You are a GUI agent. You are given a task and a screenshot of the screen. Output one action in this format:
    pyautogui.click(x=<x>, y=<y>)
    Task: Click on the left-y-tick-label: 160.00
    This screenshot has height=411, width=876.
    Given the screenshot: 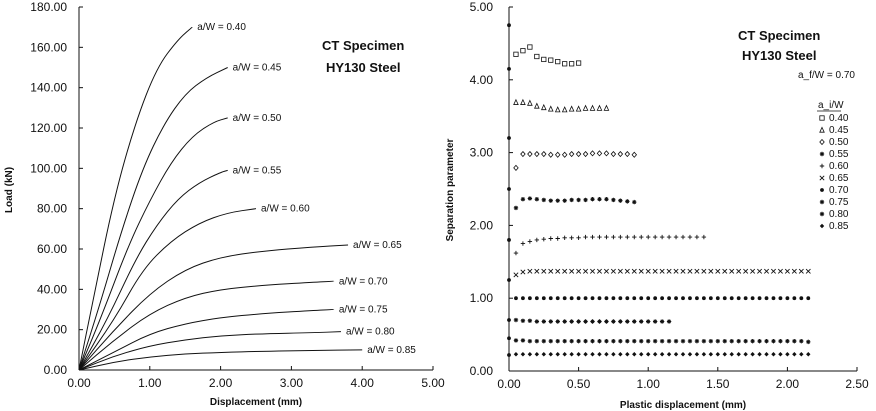 What is the action you would take?
    pyautogui.click(x=48, y=47)
    